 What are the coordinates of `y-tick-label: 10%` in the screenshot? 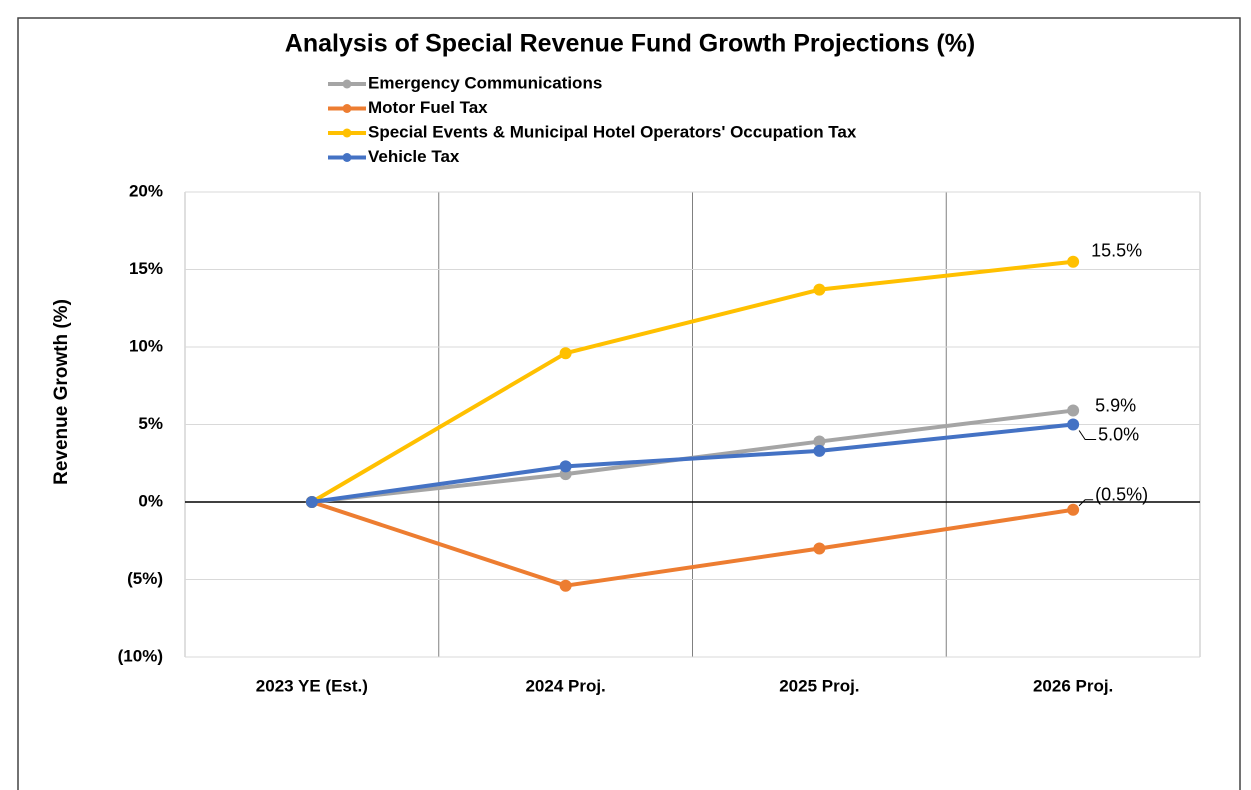 It's located at (146, 345).